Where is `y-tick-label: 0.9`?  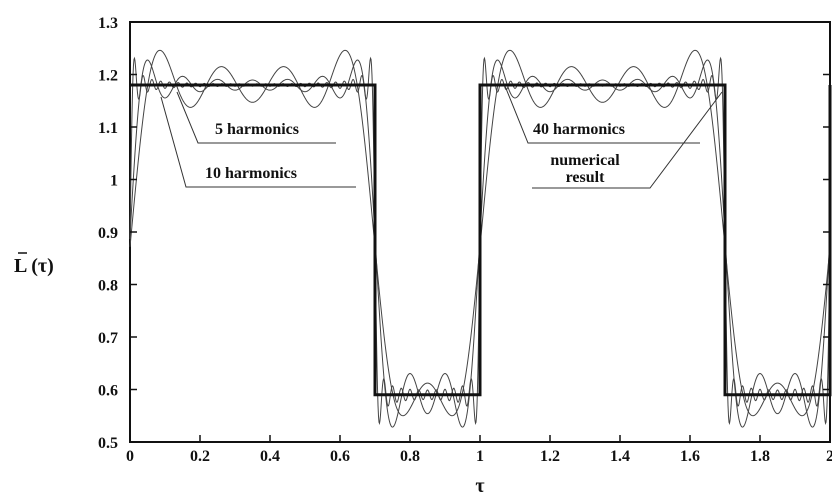 y-tick-label: 0.9 is located at coordinates (108, 233).